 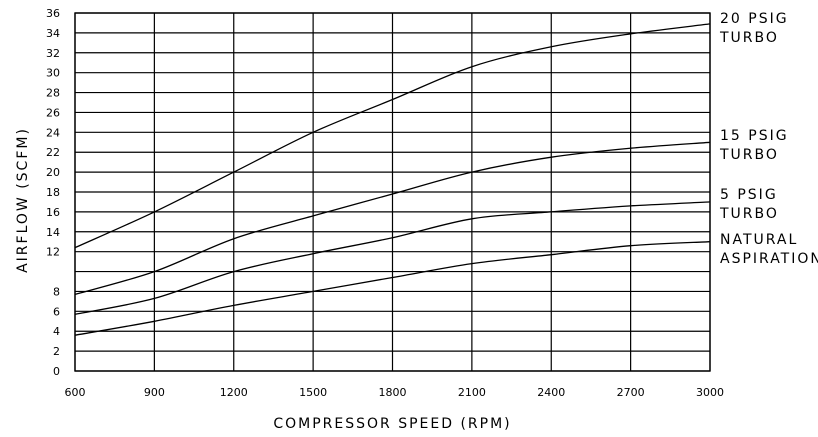 What do you see at coordinates (53, 172) in the screenshot?
I see `y-tick-label: 20` at bounding box center [53, 172].